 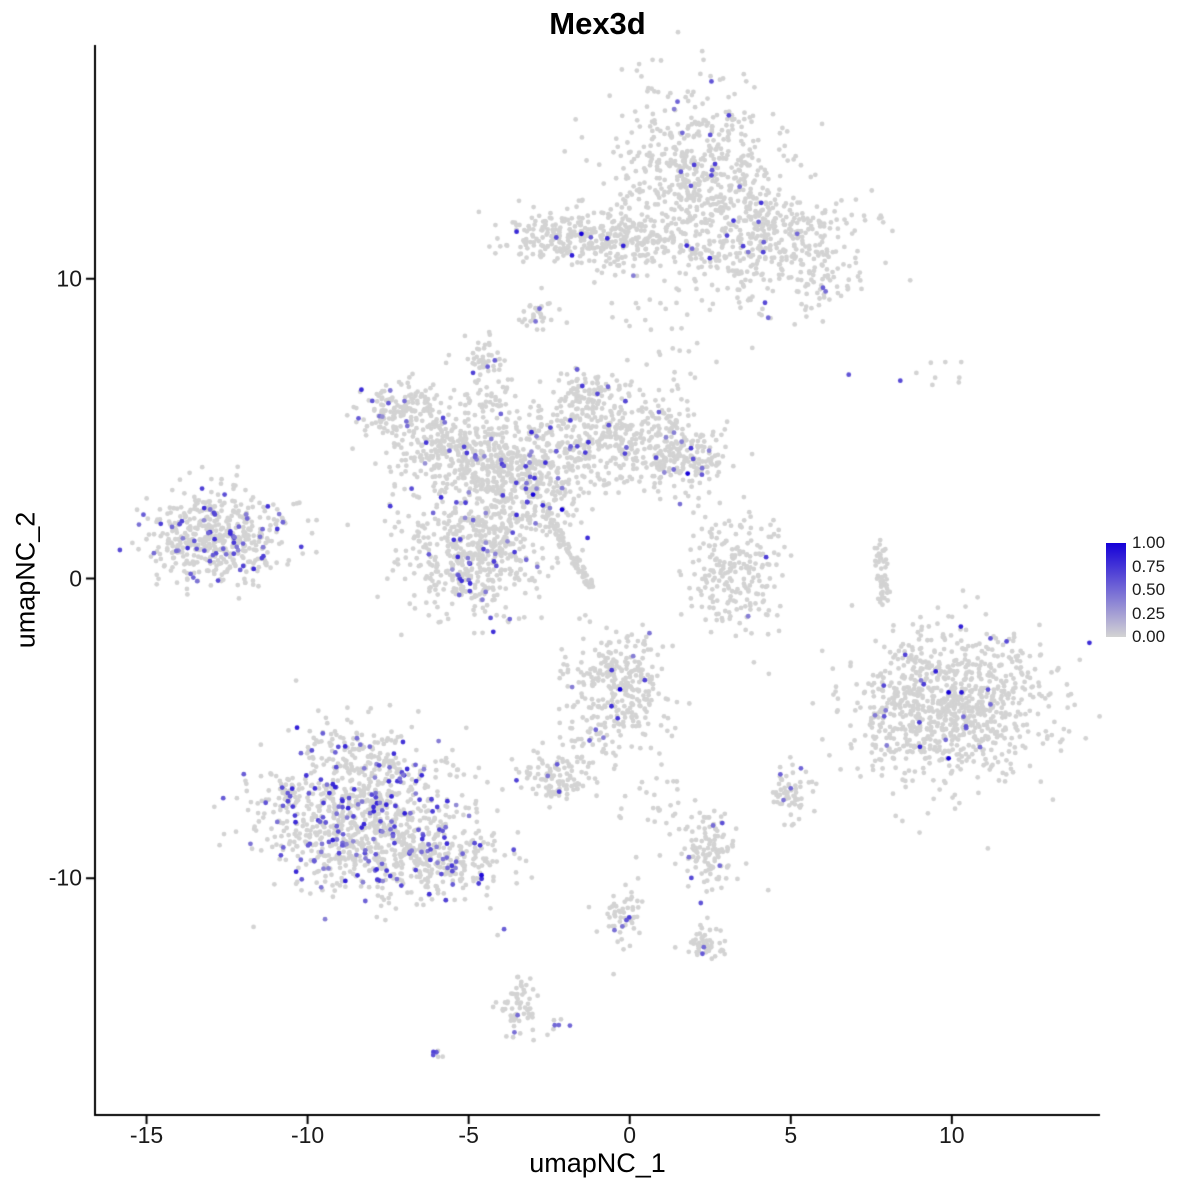 What do you see at coordinates (952, 1135) in the screenshot?
I see `x-tick-label: 10` at bounding box center [952, 1135].